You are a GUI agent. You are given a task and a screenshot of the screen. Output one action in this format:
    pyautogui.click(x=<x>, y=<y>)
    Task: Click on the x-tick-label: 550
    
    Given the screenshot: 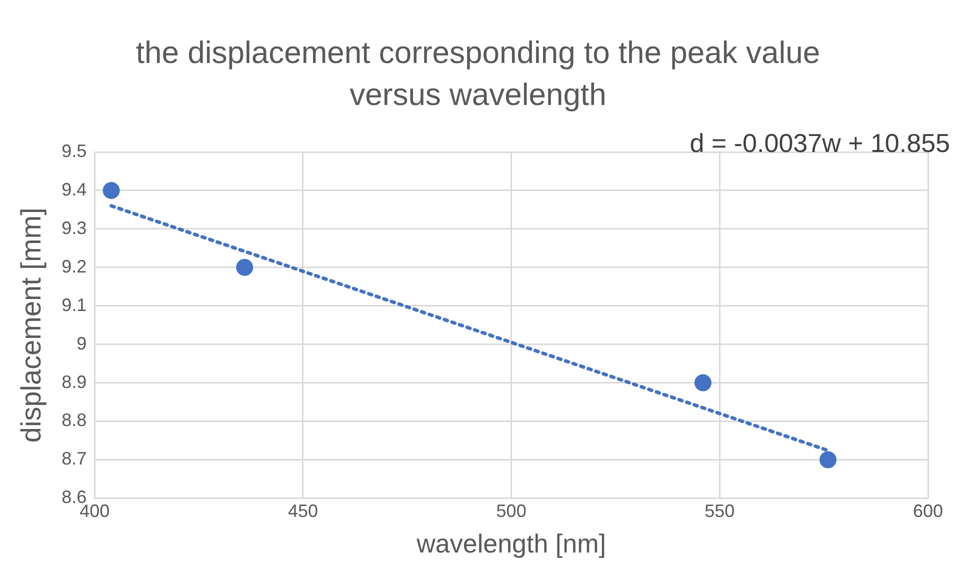 What is the action you would take?
    pyautogui.click(x=719, y=510)
    